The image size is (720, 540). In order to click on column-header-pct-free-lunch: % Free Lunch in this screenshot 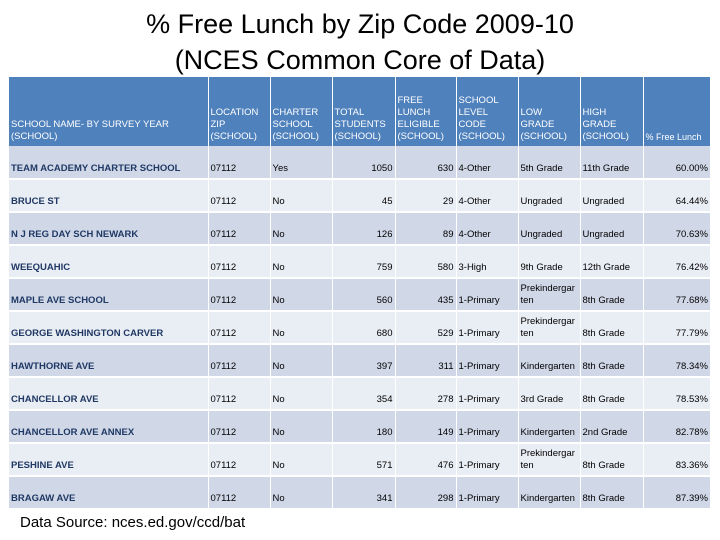, I will do `click(676, 111)`.